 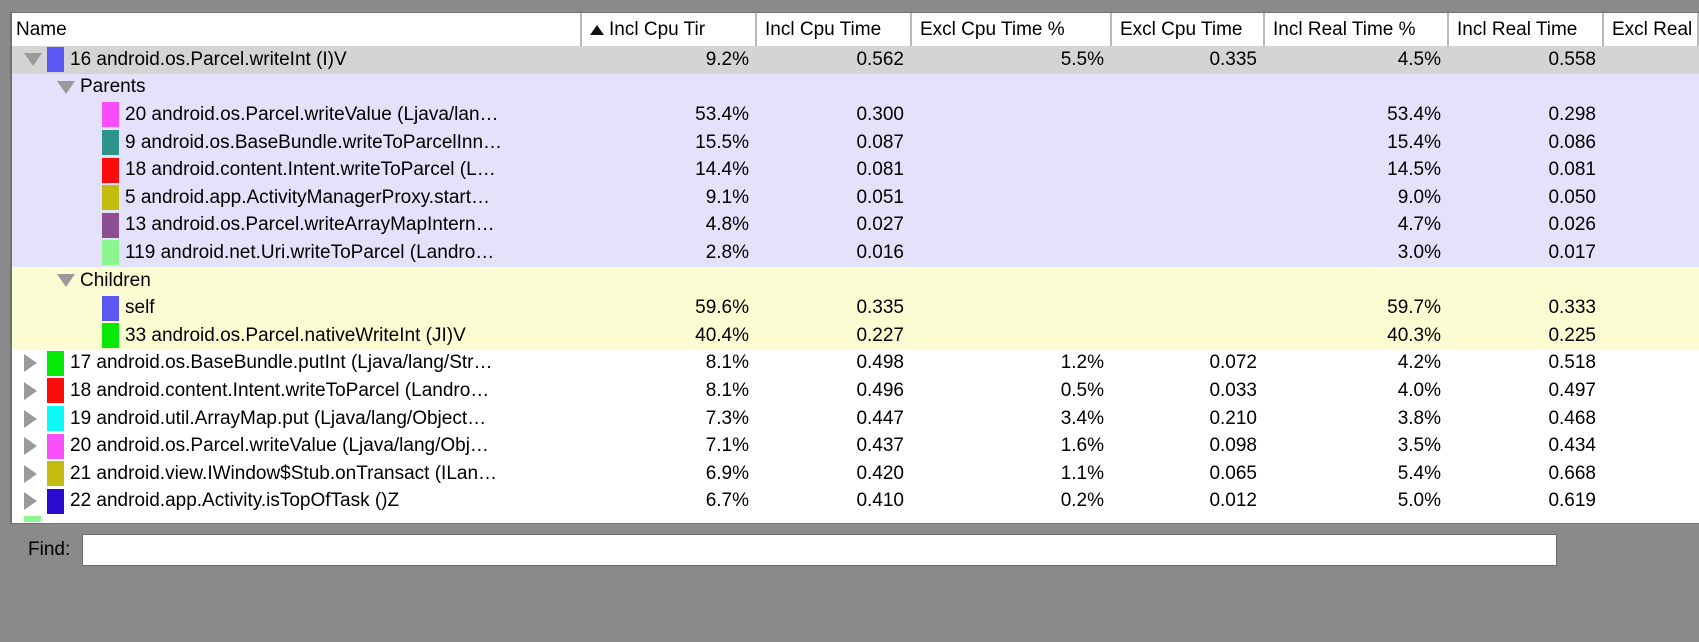 I want to click on table-row: Parents, so click(x=855, y=87).